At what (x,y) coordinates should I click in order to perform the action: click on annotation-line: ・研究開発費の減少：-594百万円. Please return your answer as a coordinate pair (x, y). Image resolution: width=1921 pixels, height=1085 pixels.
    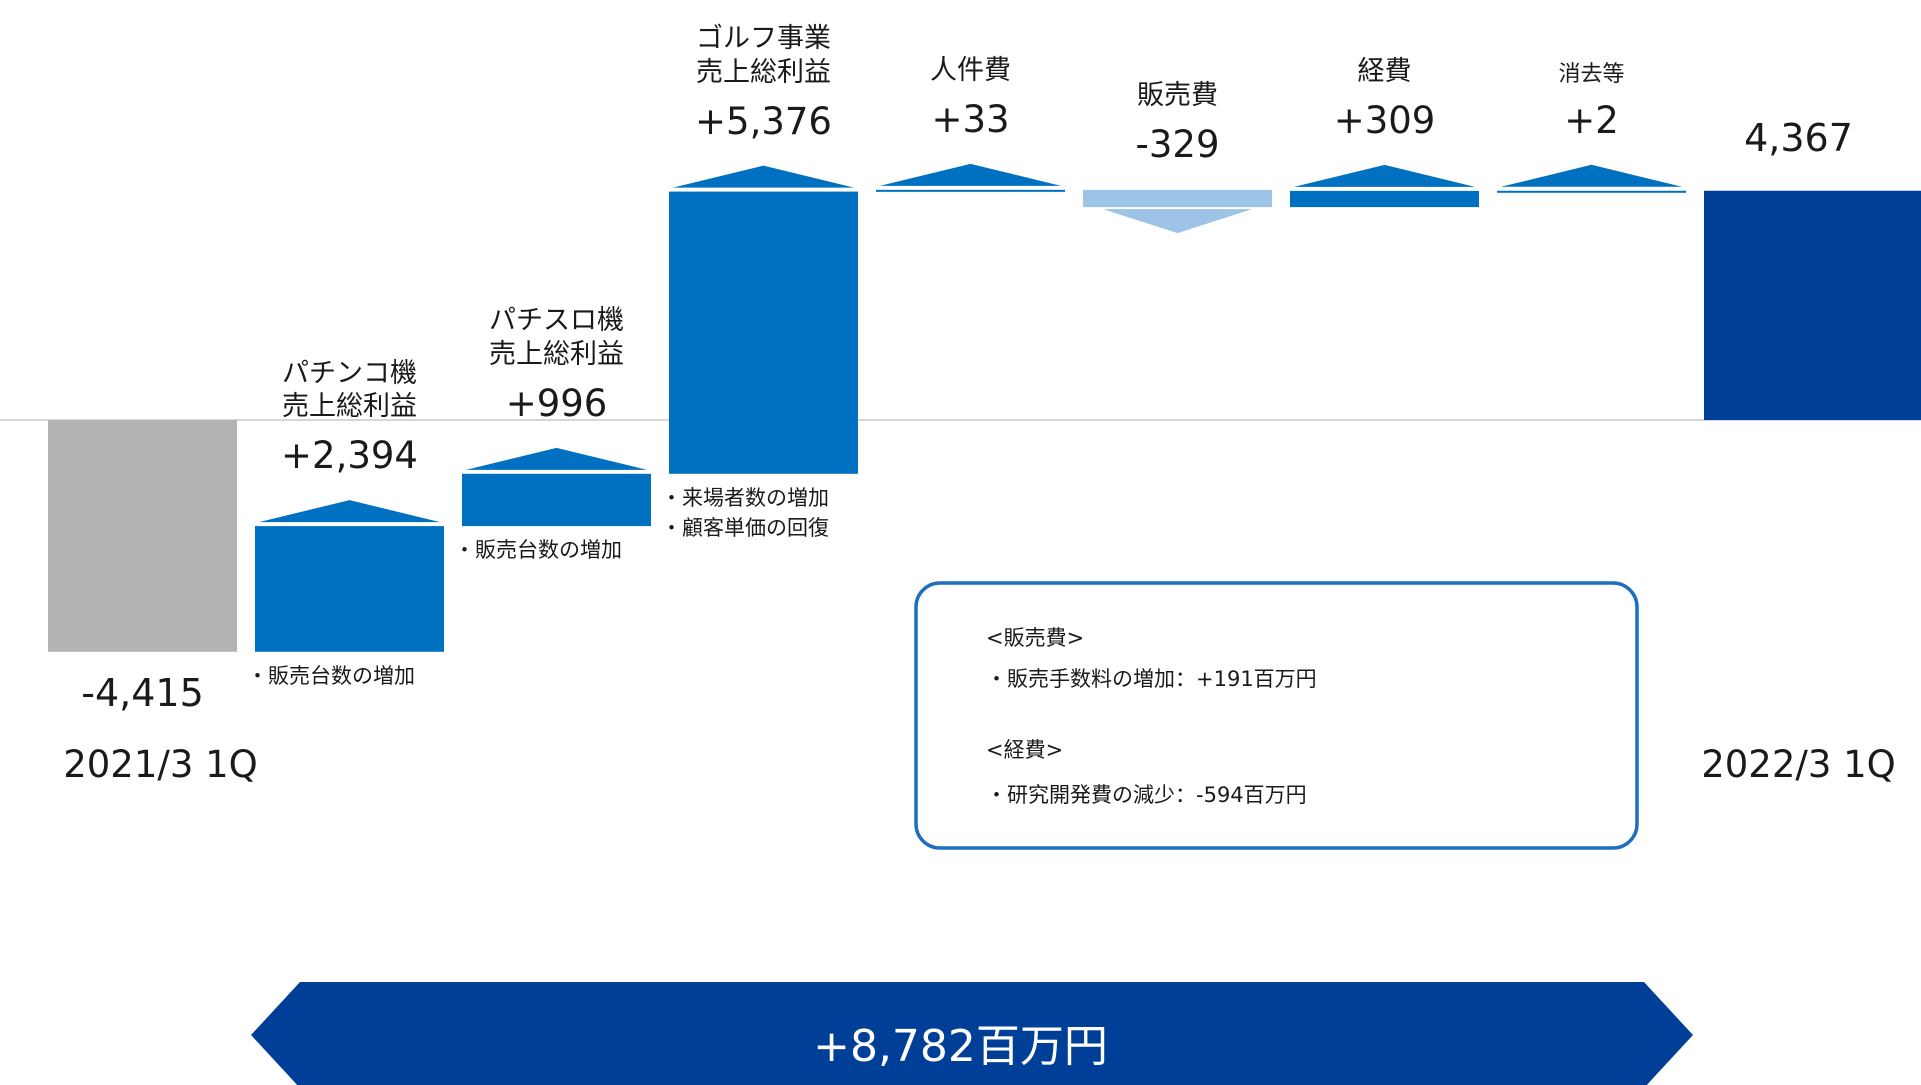
    Looking at the image, I should click on (1146, 795).